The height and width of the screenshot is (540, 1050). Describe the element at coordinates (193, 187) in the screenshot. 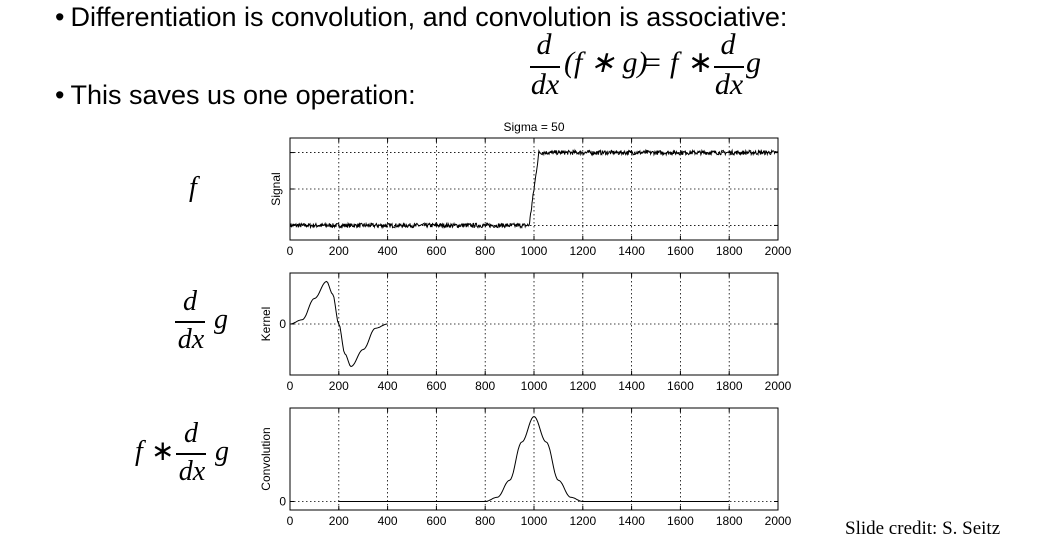

I see `row-label-f: f` at that location.